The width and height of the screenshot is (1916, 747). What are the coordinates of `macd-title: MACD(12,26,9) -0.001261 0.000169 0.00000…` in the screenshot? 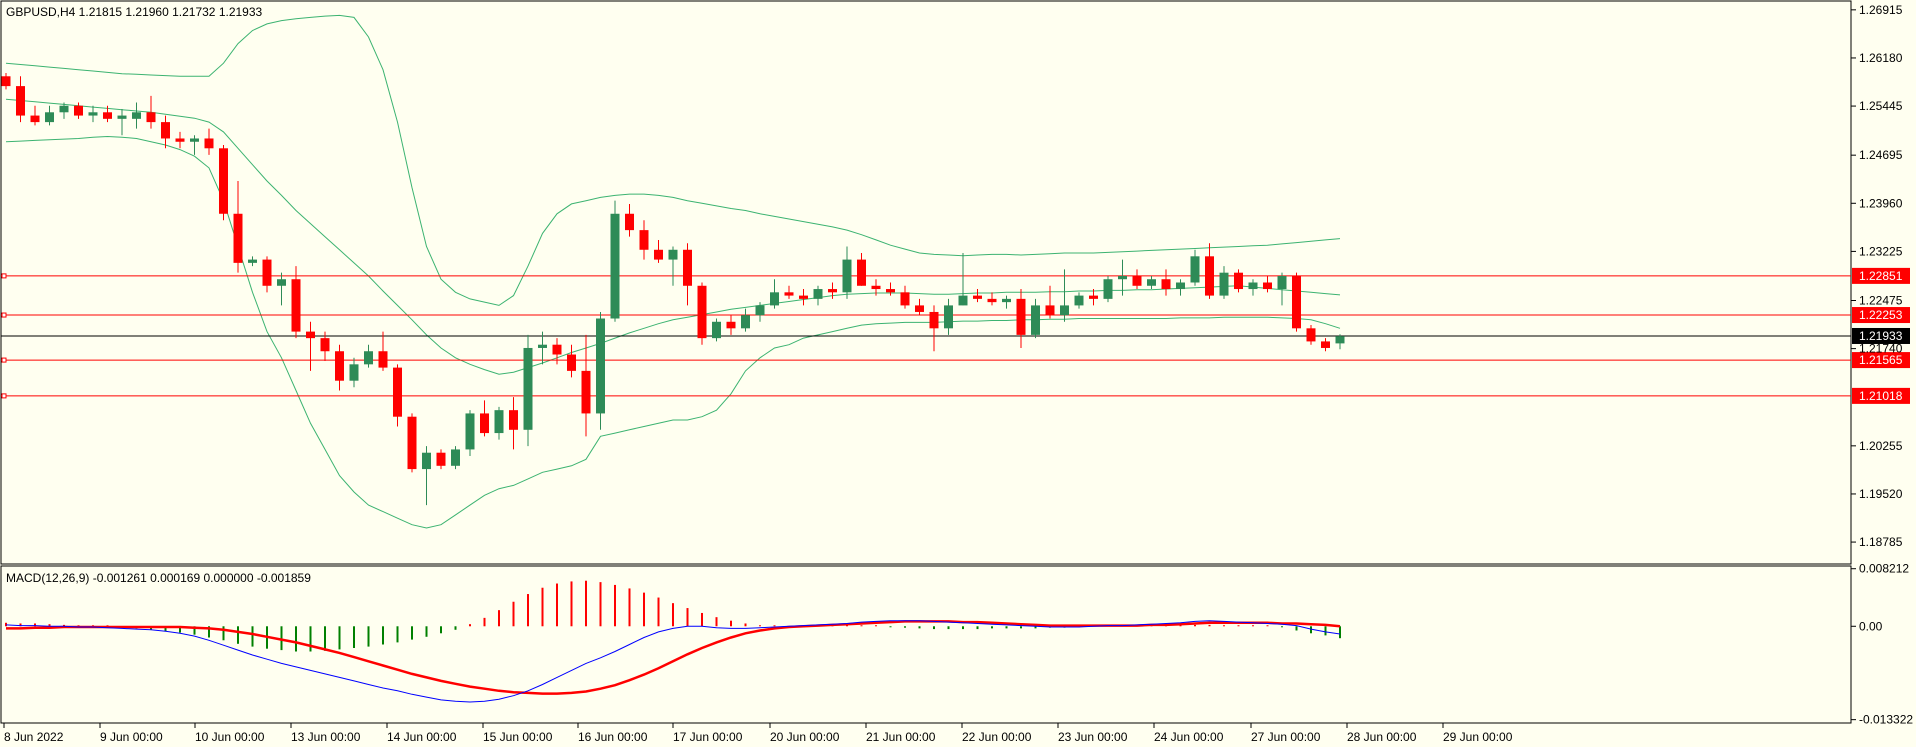 It's located at (158, 578).